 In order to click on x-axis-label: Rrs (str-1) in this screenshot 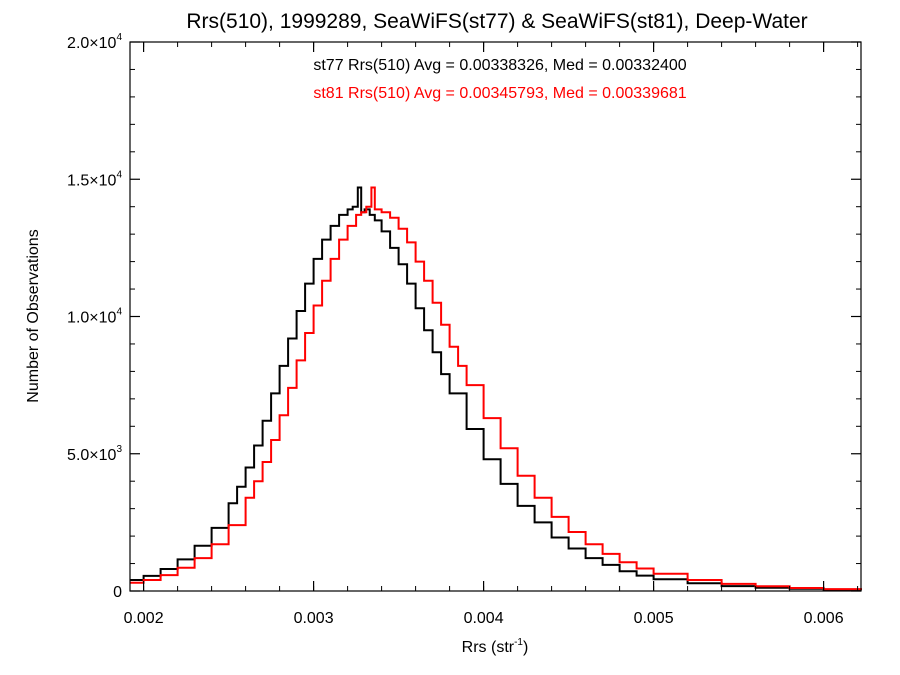, I will do `click(495, 646)`.